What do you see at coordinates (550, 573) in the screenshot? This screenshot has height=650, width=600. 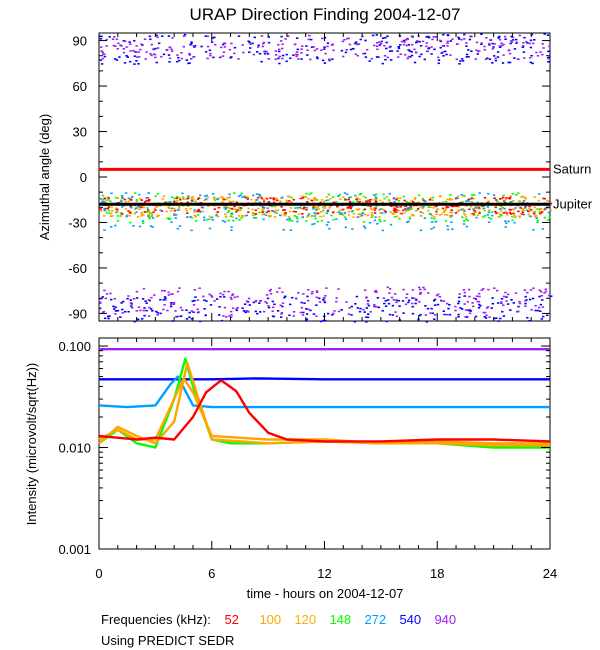 I see `x-tick-label: 24` at bounding box center [550, 573].